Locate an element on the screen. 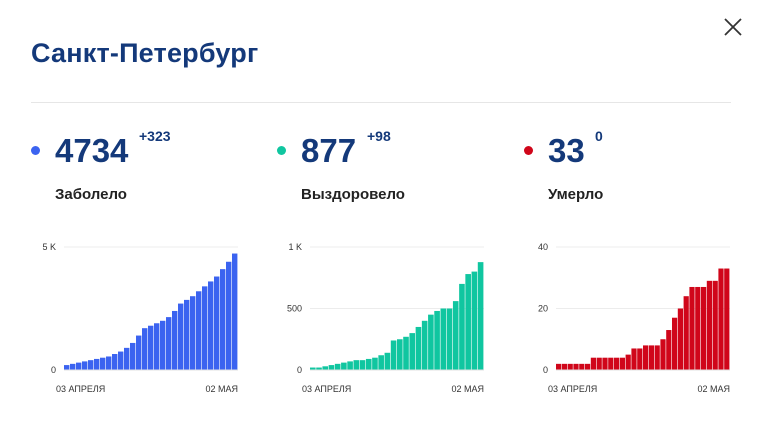  chart-recovered: 0 500 1 K 03 АПРЕЛЯ 02 МАЯ is located at coordinates (385, 318).